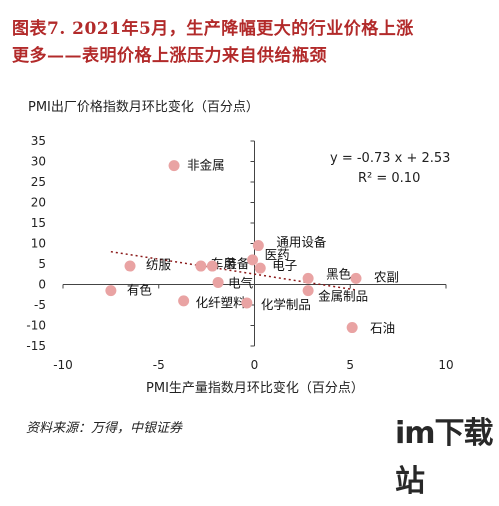  What do you see at coordinates (444, 457) in the screenshot?
I see `watermark-logo: im下载站` at bounding box center [444, 457].